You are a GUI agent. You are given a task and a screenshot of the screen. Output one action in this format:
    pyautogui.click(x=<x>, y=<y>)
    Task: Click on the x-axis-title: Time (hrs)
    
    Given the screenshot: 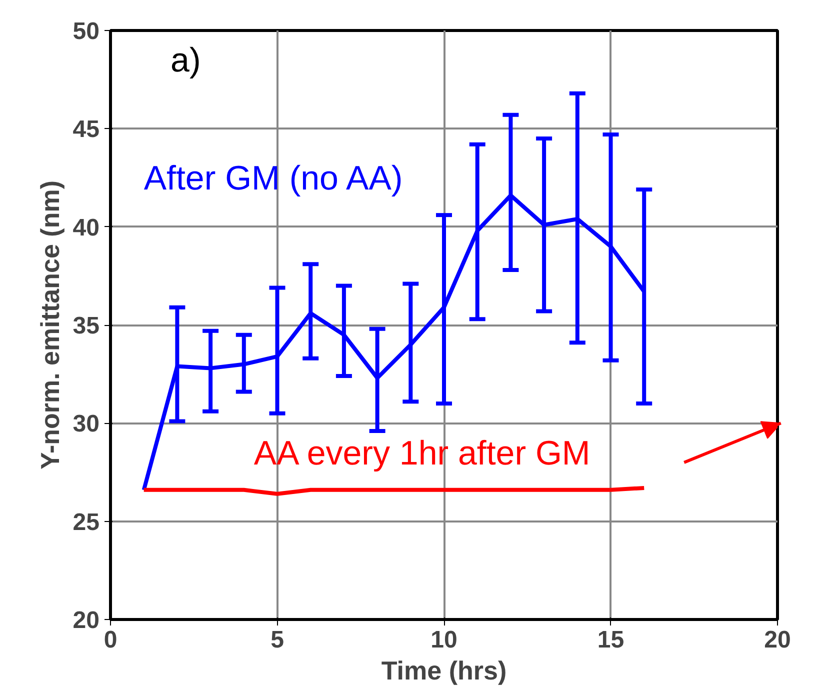 What is the action you would take?
    pyautogui.click(x=444, y=671)
    